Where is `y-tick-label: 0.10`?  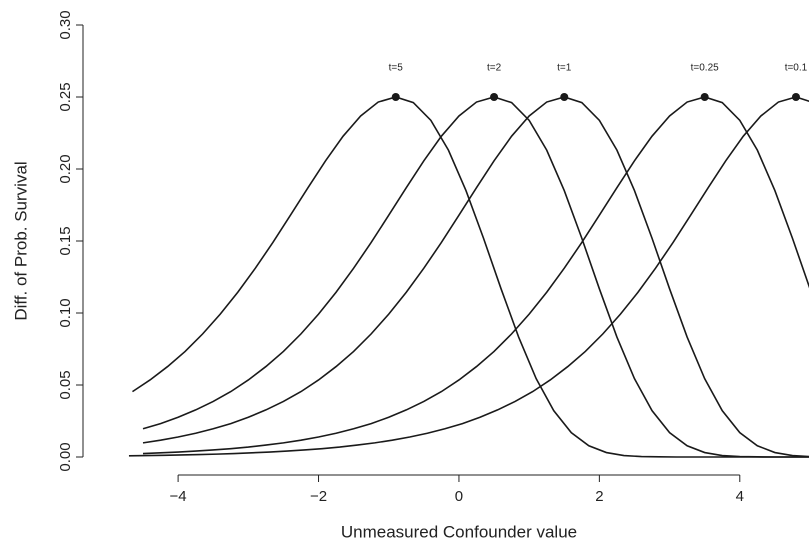 y-tick-label: 0.10 is located at coordinates (65, 312).